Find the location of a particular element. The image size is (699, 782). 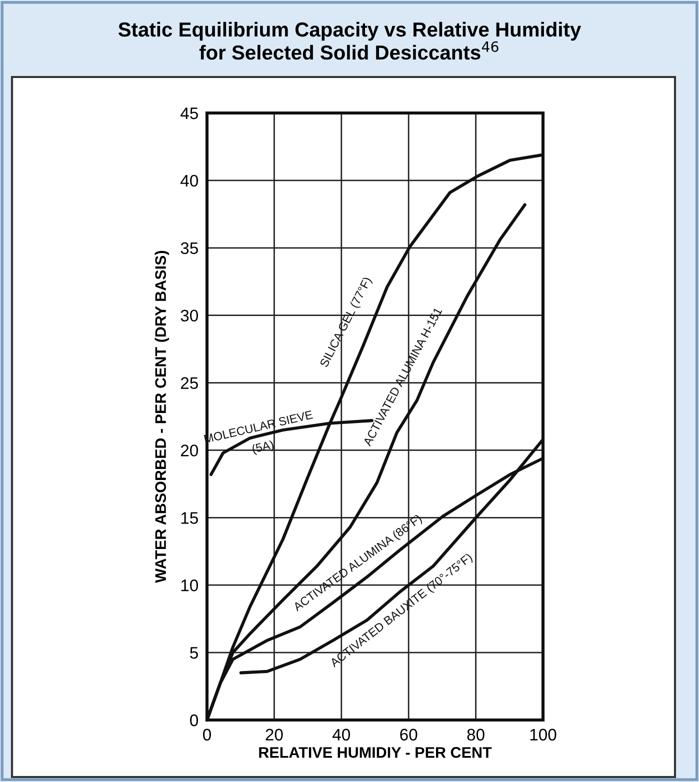

y-tick-label: 10 is located at coordinates (189, 586).